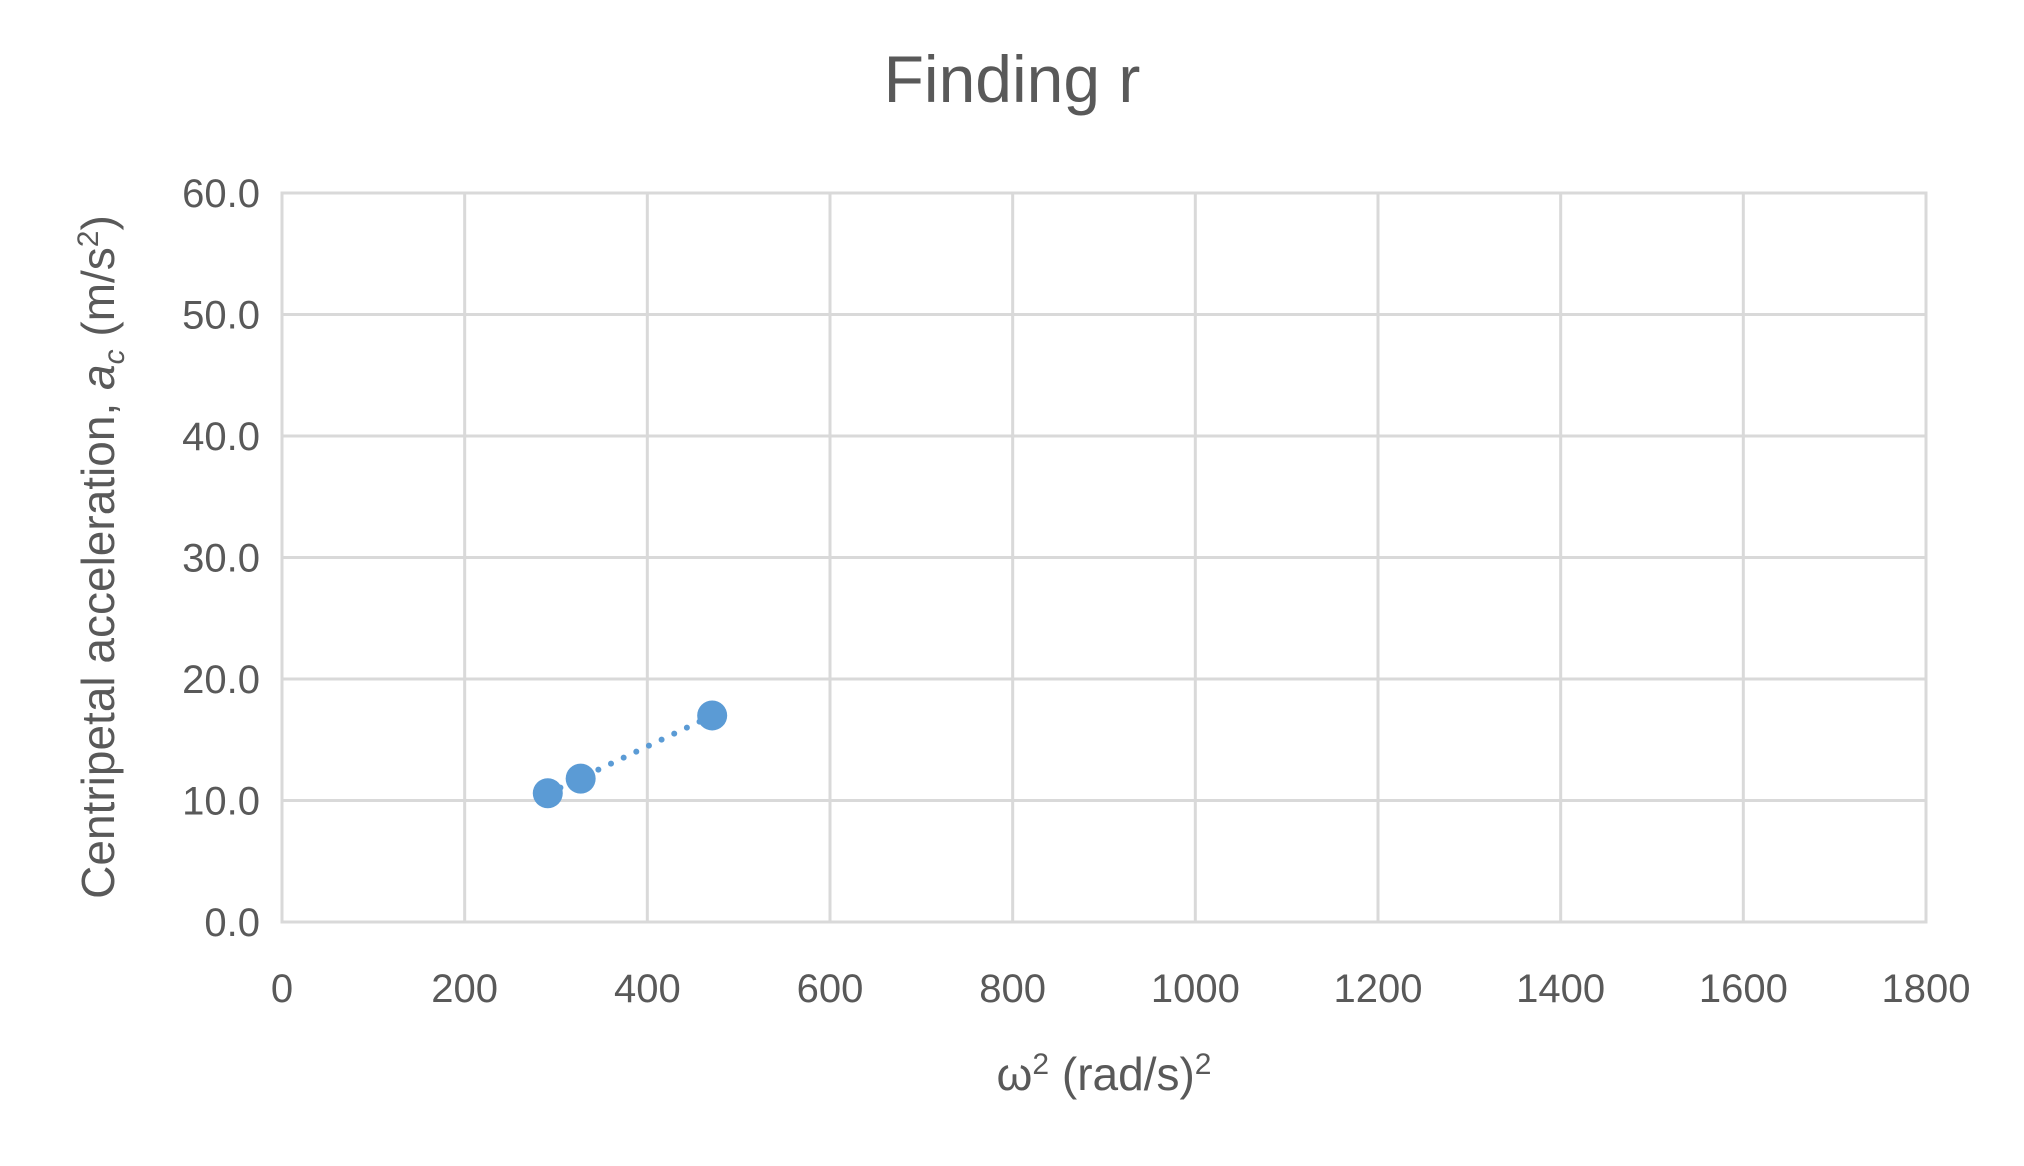 The width and height of the screenshot is (2024, 1166). Describe the element at coordinates (98, 298) in the screenshot. I see `y-axis-label-unit: (m/s` at that location.